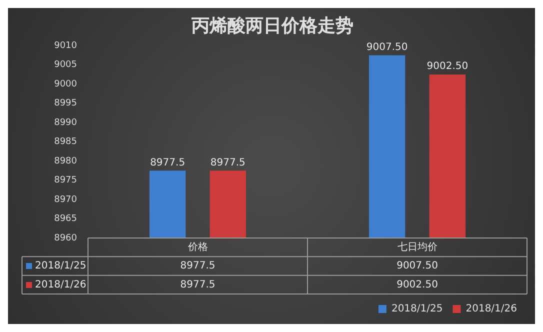  I want to click on text: 2018/1/25, so click(60, 266).